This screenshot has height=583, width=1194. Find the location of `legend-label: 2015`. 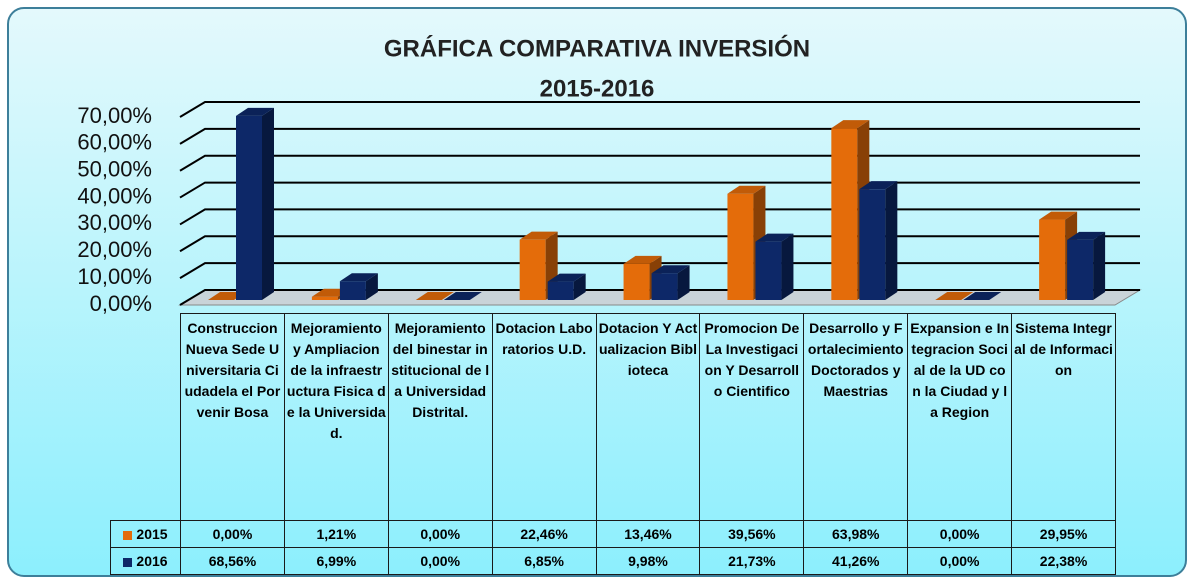

legend-label: 2015 is located at coordinates (152, 534).